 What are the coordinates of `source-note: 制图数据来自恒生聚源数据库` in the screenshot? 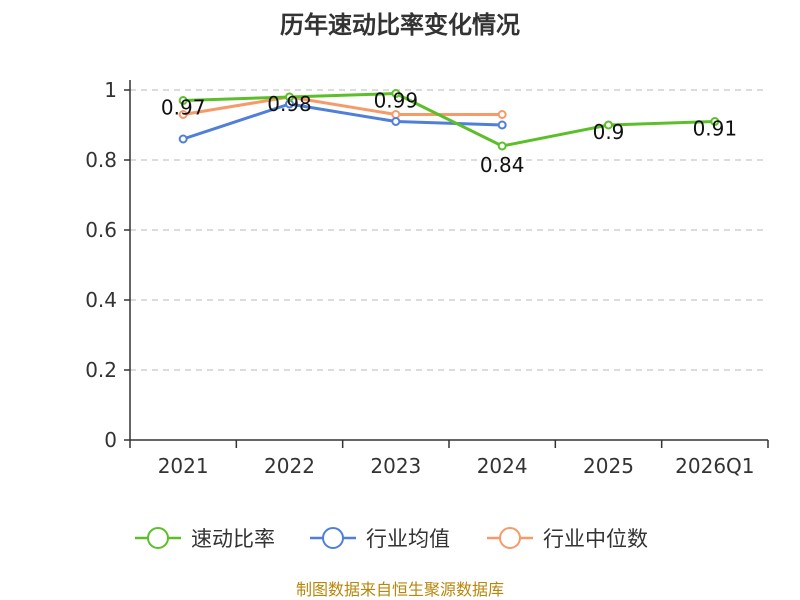 It's located at (400, 589).